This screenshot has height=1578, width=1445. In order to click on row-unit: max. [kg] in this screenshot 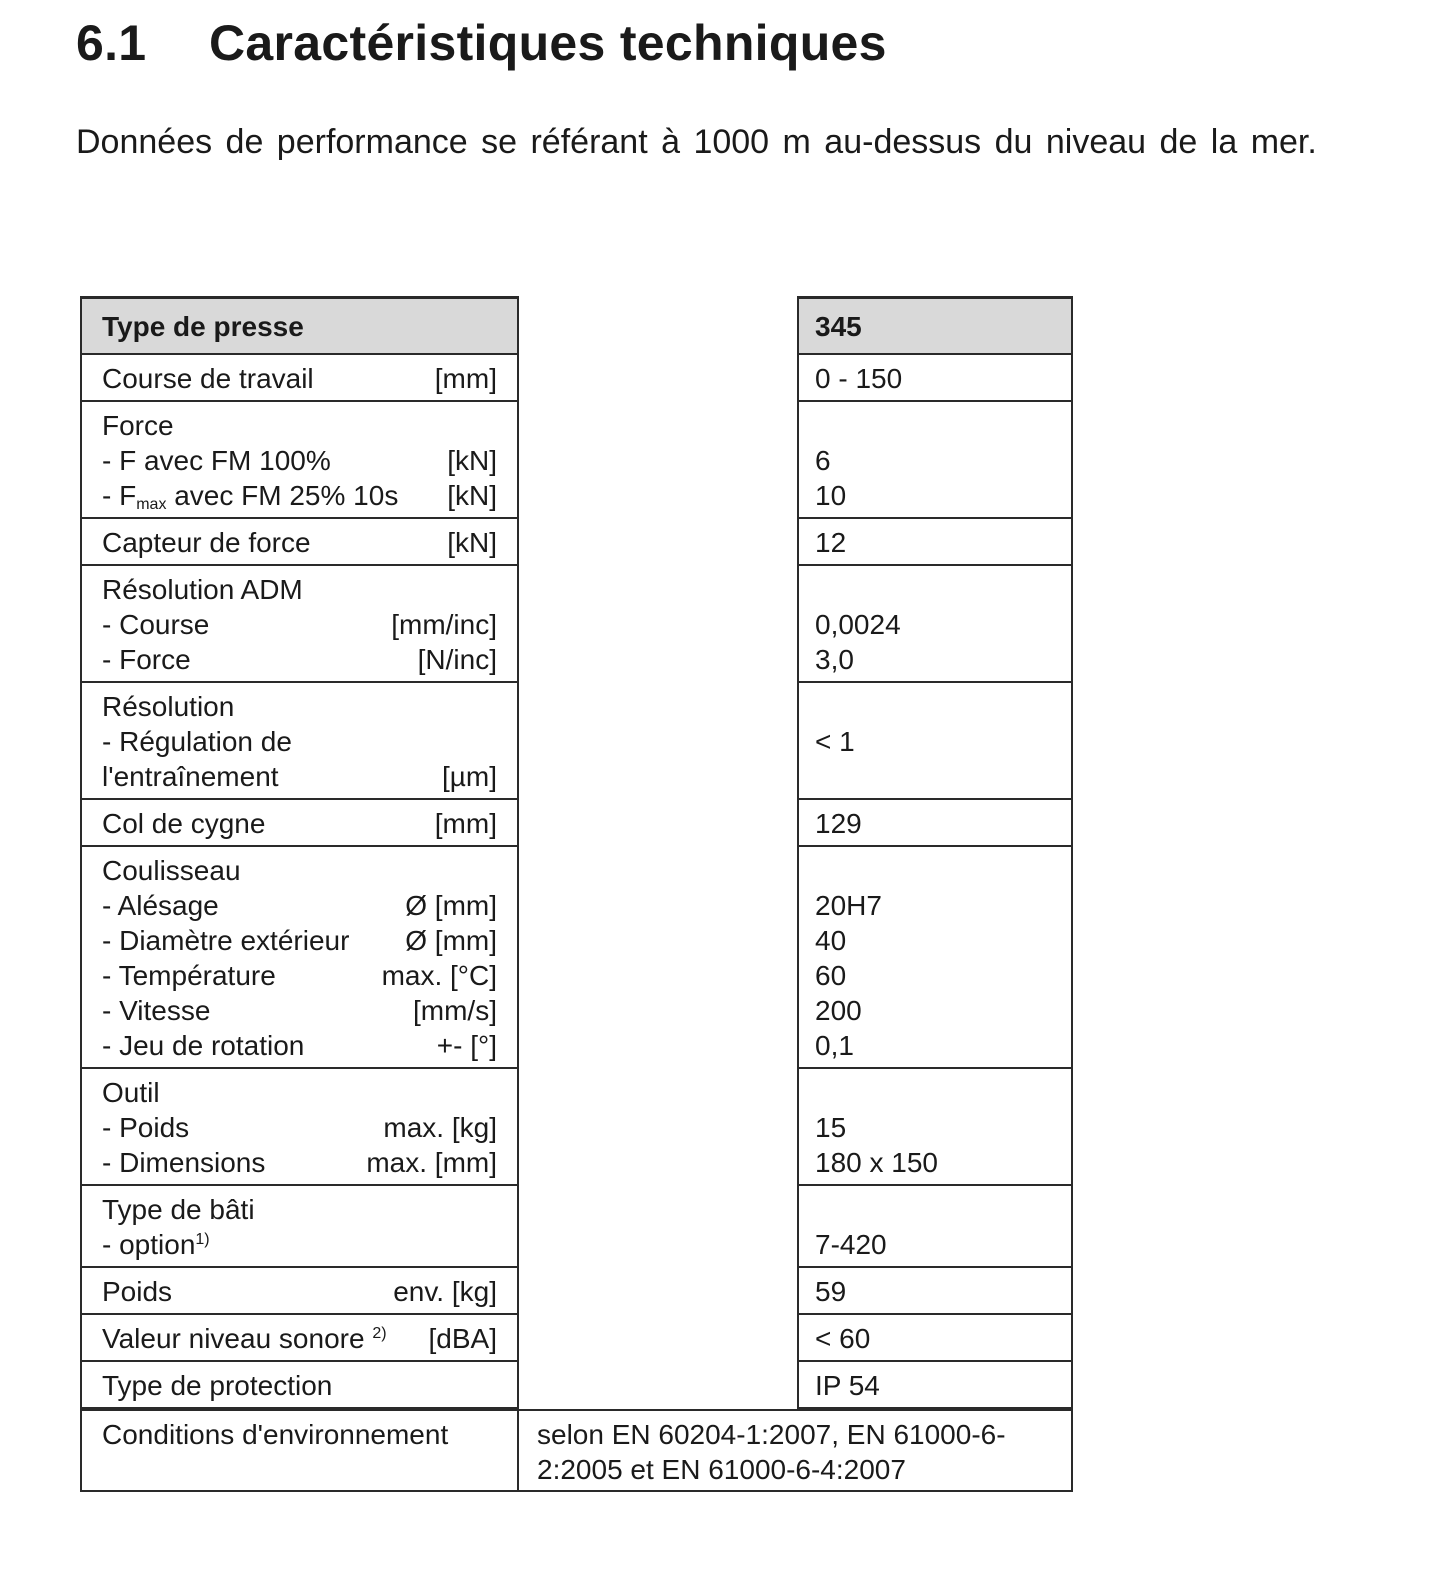, I will do `click(440, 1127)`.